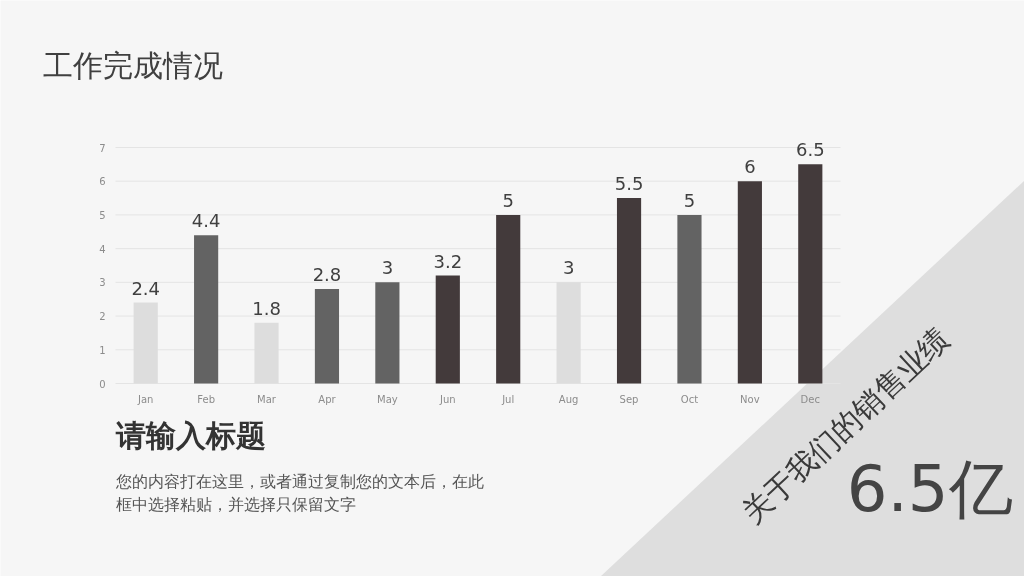 This screenshot has width=1024, height=576. What do you see at coordinates (327, 399) in the screenshot?
I see `x-tick-label: Apr` at bounding box center [327, 399].